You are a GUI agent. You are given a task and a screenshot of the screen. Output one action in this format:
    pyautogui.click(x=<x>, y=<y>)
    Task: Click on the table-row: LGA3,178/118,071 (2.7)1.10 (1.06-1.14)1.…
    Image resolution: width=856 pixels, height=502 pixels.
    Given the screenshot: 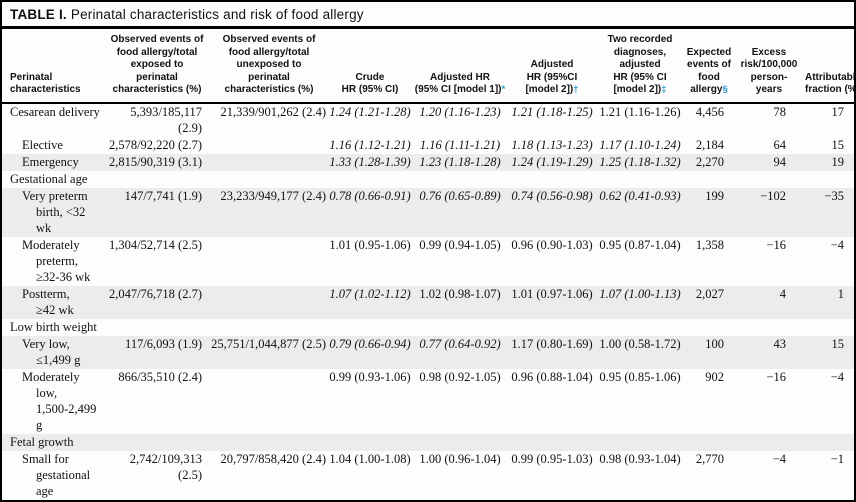 What is the action you would take?
    pyautogui.click(x=428, y=499)
    